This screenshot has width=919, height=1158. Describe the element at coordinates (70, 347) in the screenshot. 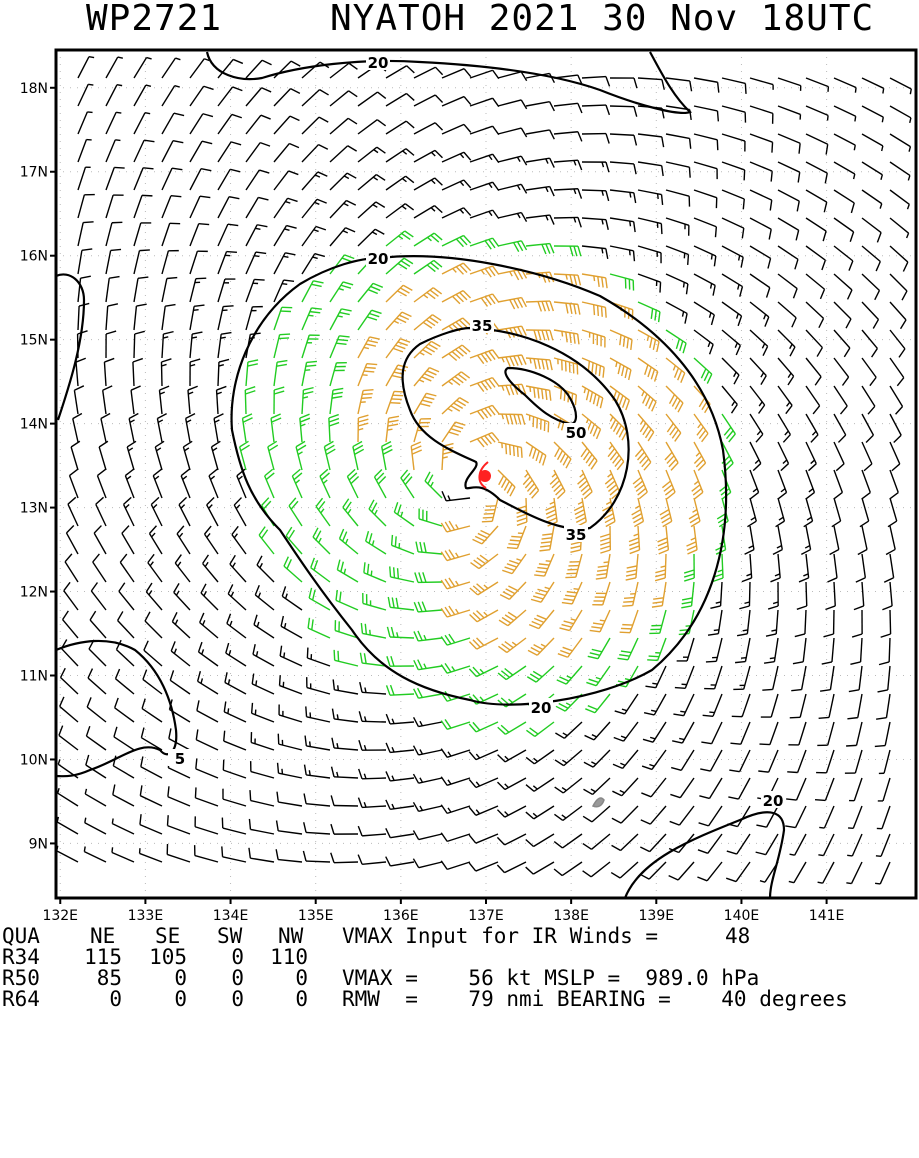

I see `contour-20-west` at that location.